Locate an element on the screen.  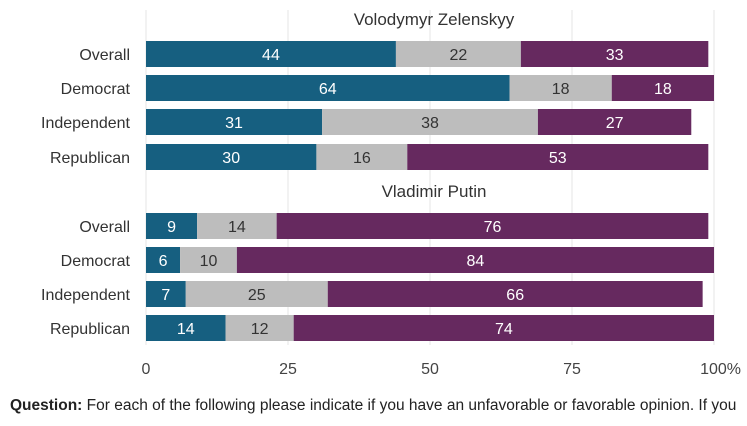
data-label-1-3-2: 74 is located at coordinates (504, 329).